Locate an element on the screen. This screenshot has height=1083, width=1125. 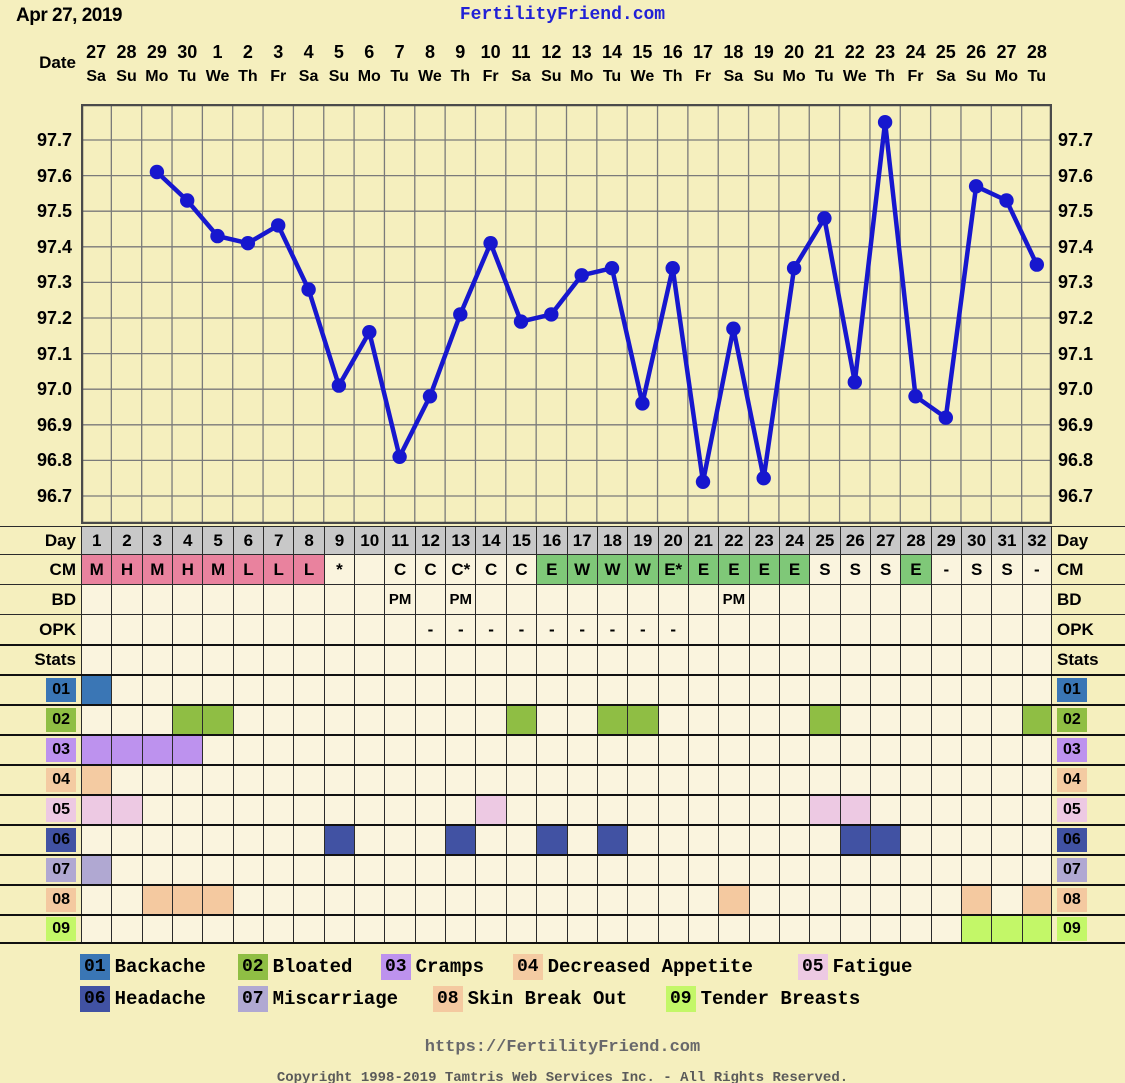
opk-row-label-right: OPK is located at coordinates (1075, 629).